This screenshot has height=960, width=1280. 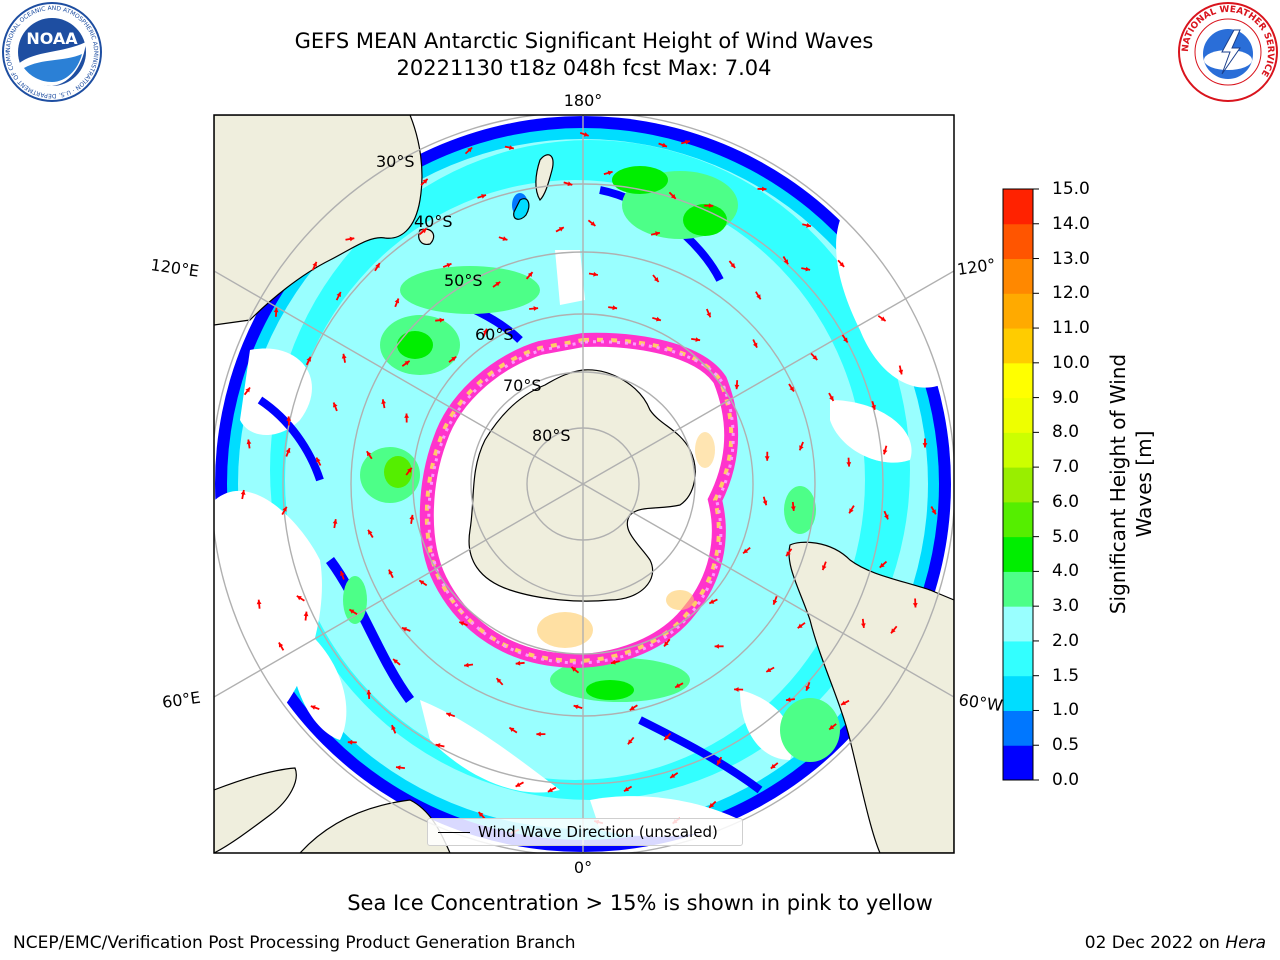 What do you see at coordinates (1071, 223) in the screenshot?
I see `colorbar-tick-label: 14.0` at bounding box center [1071, 223].